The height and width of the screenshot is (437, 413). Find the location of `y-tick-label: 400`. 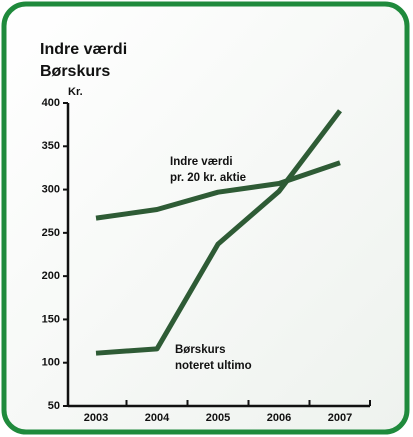

y-tick-label: 400 is located at coordinates (51, 103).